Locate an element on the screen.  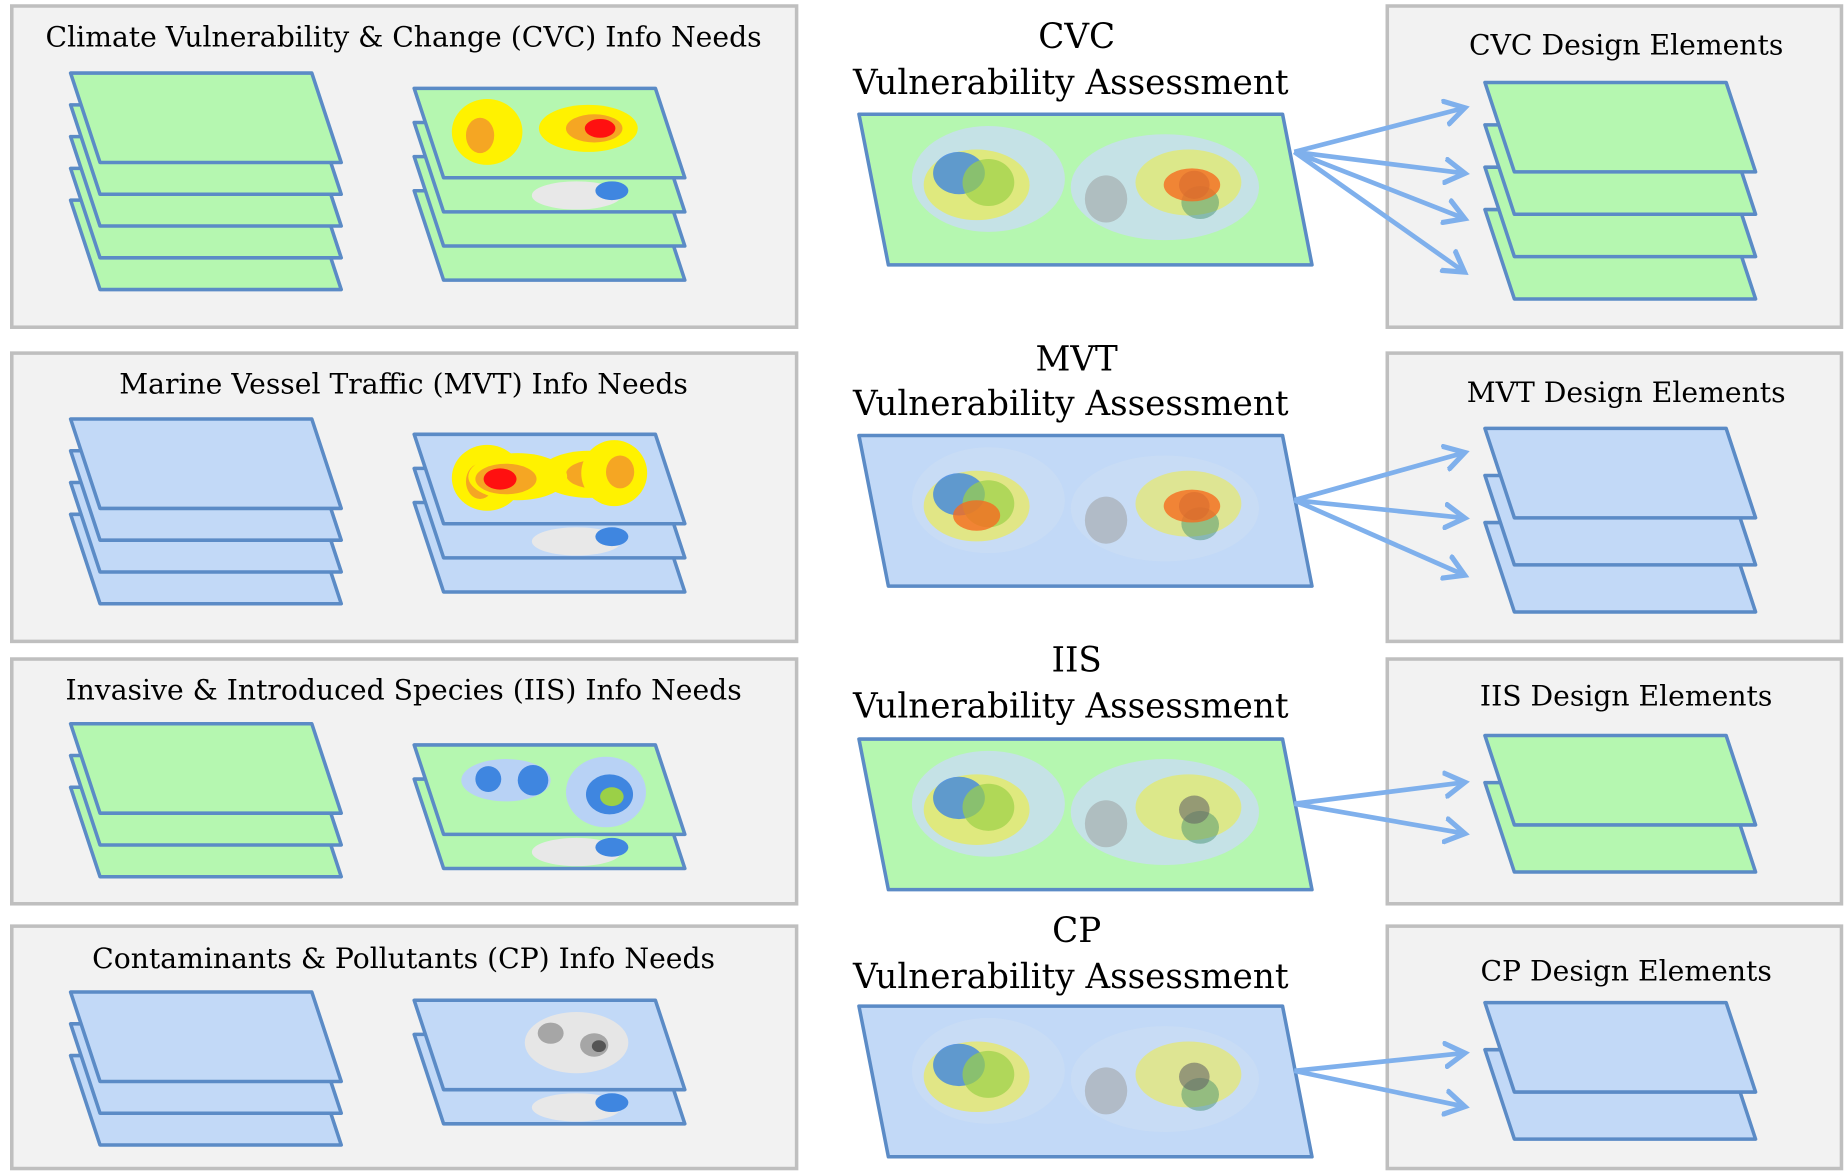
design-title: MVT Design Elements is located at coordinates (1626, 392).